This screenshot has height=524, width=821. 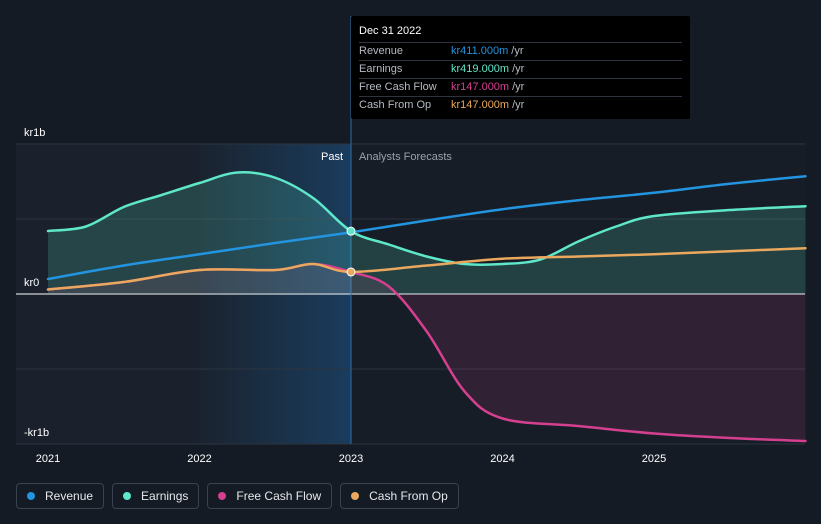 What do you see at coordinates (381, 69) in the screenshot?
I see `tooltip-label: Earnings` at bounding box center [381, 69].